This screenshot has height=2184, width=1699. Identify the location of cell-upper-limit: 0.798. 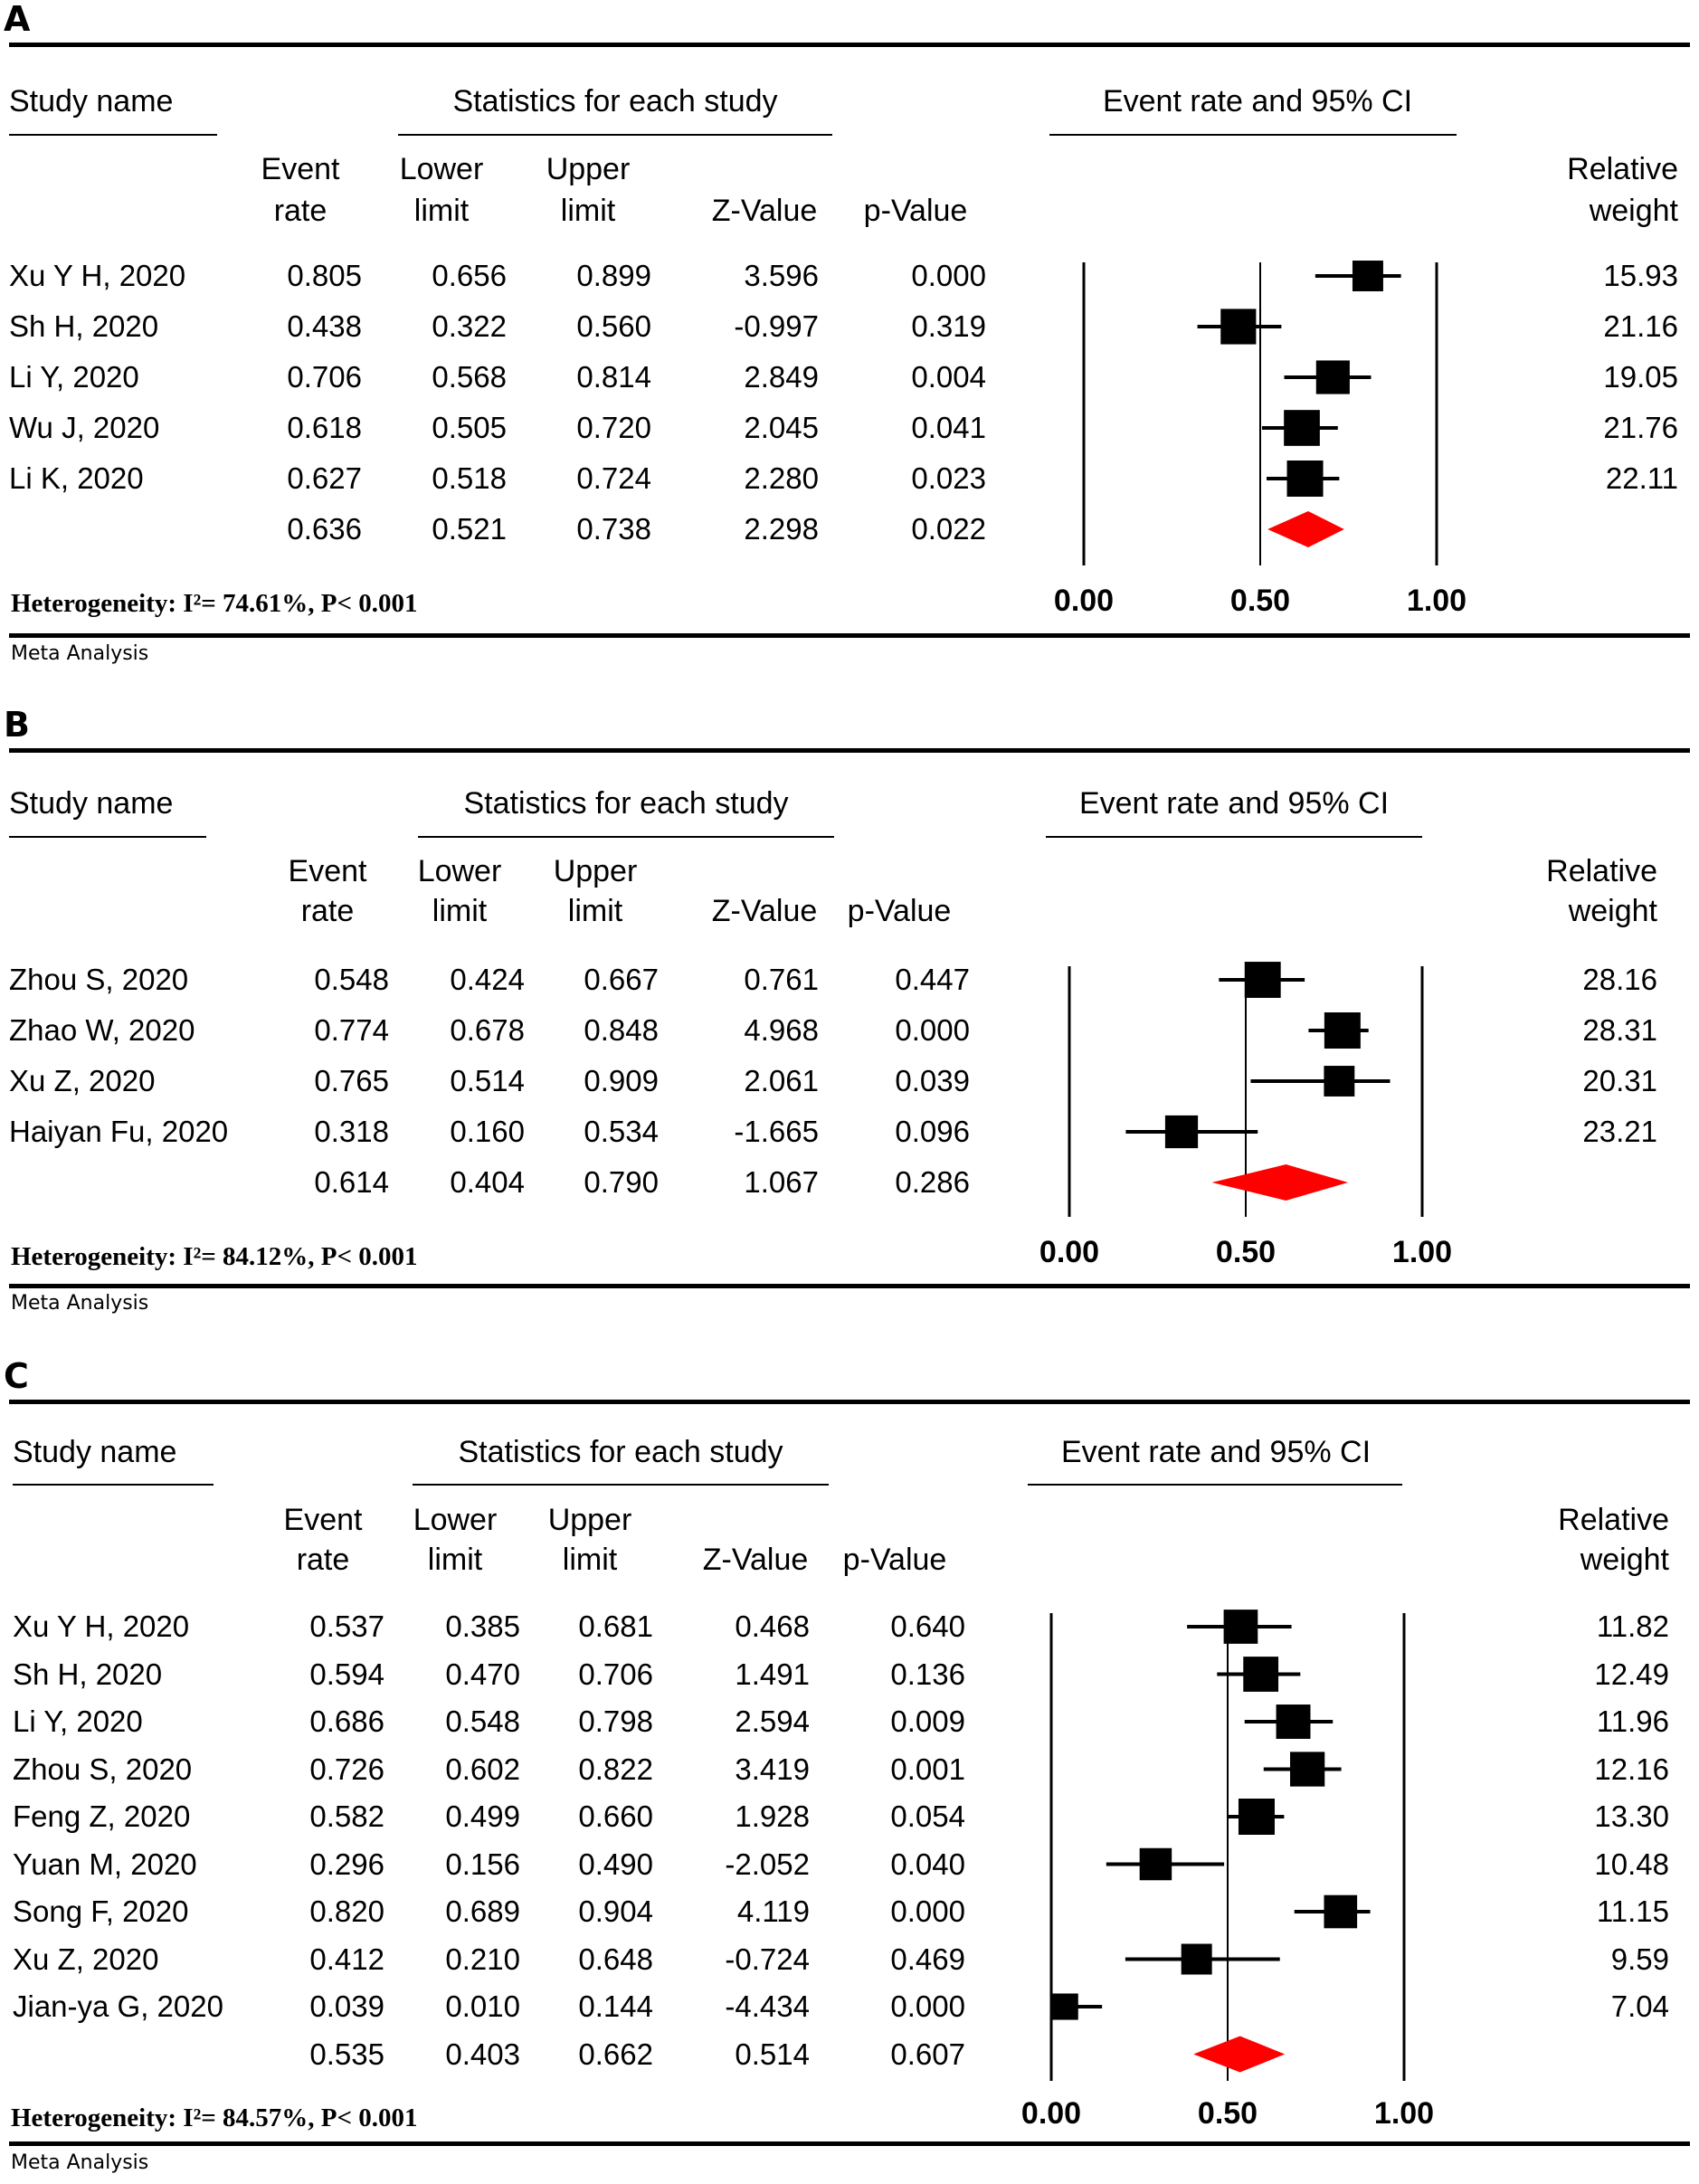
(615, 1721).